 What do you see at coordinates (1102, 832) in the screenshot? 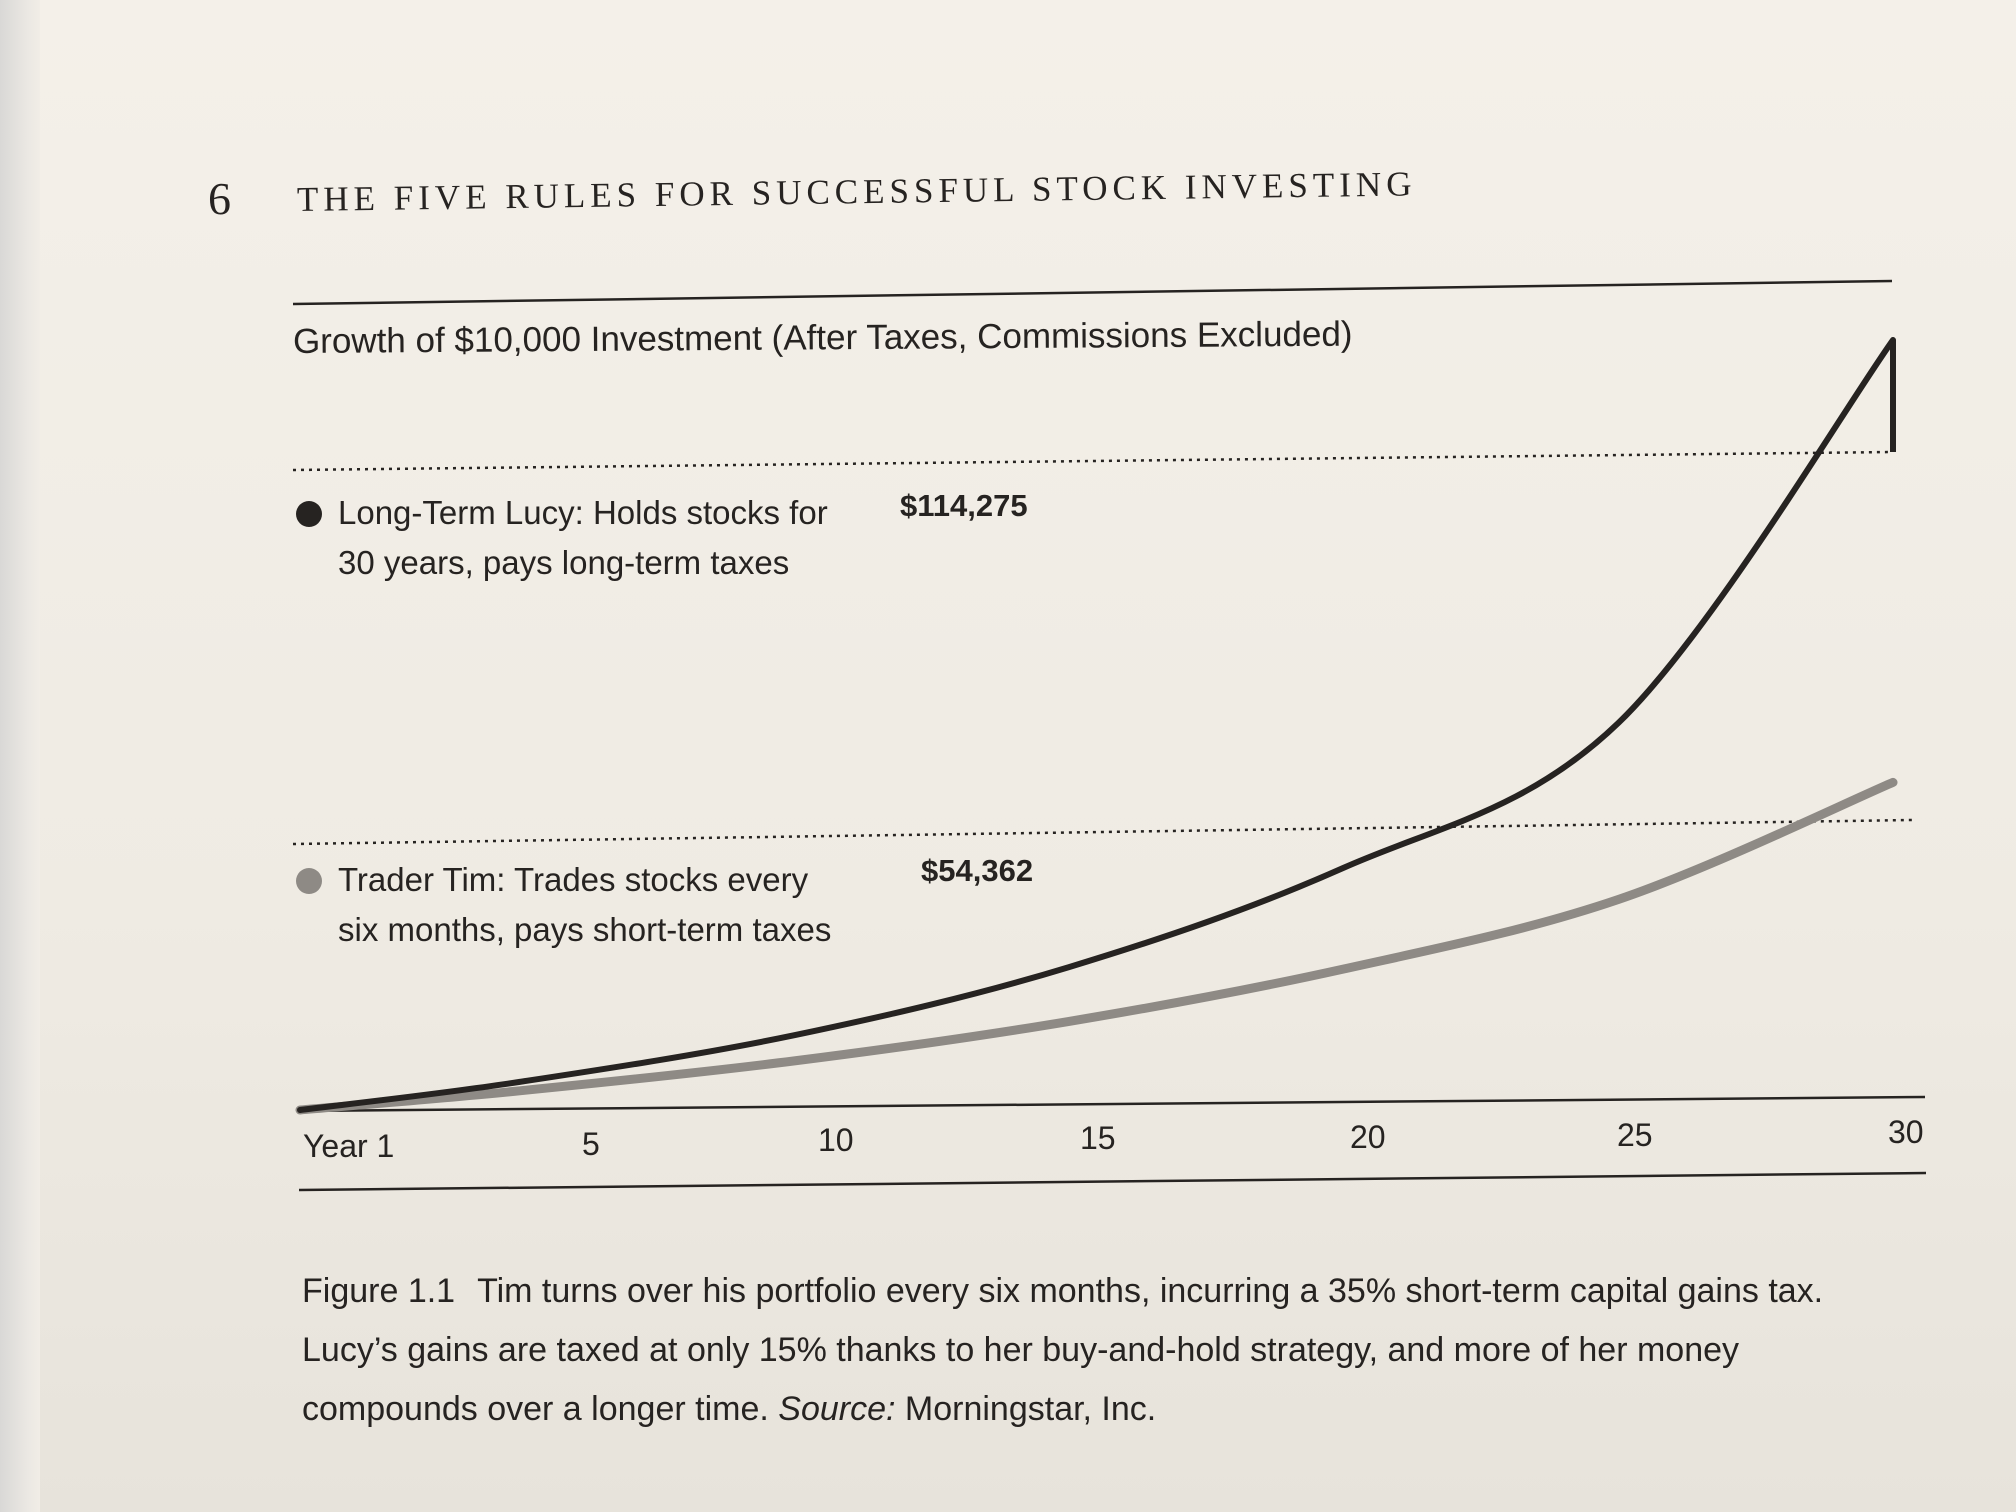
I see `tim-final-value-guide` at bounding box center [1102, 832].